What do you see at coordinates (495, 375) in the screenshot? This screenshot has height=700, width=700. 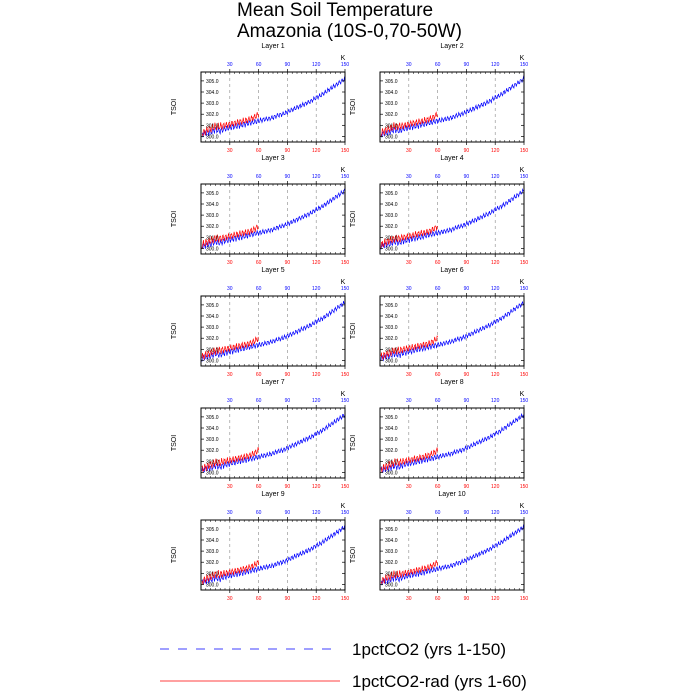 I see `bottom-tick-label: 120` at bounding box center [495, 375].